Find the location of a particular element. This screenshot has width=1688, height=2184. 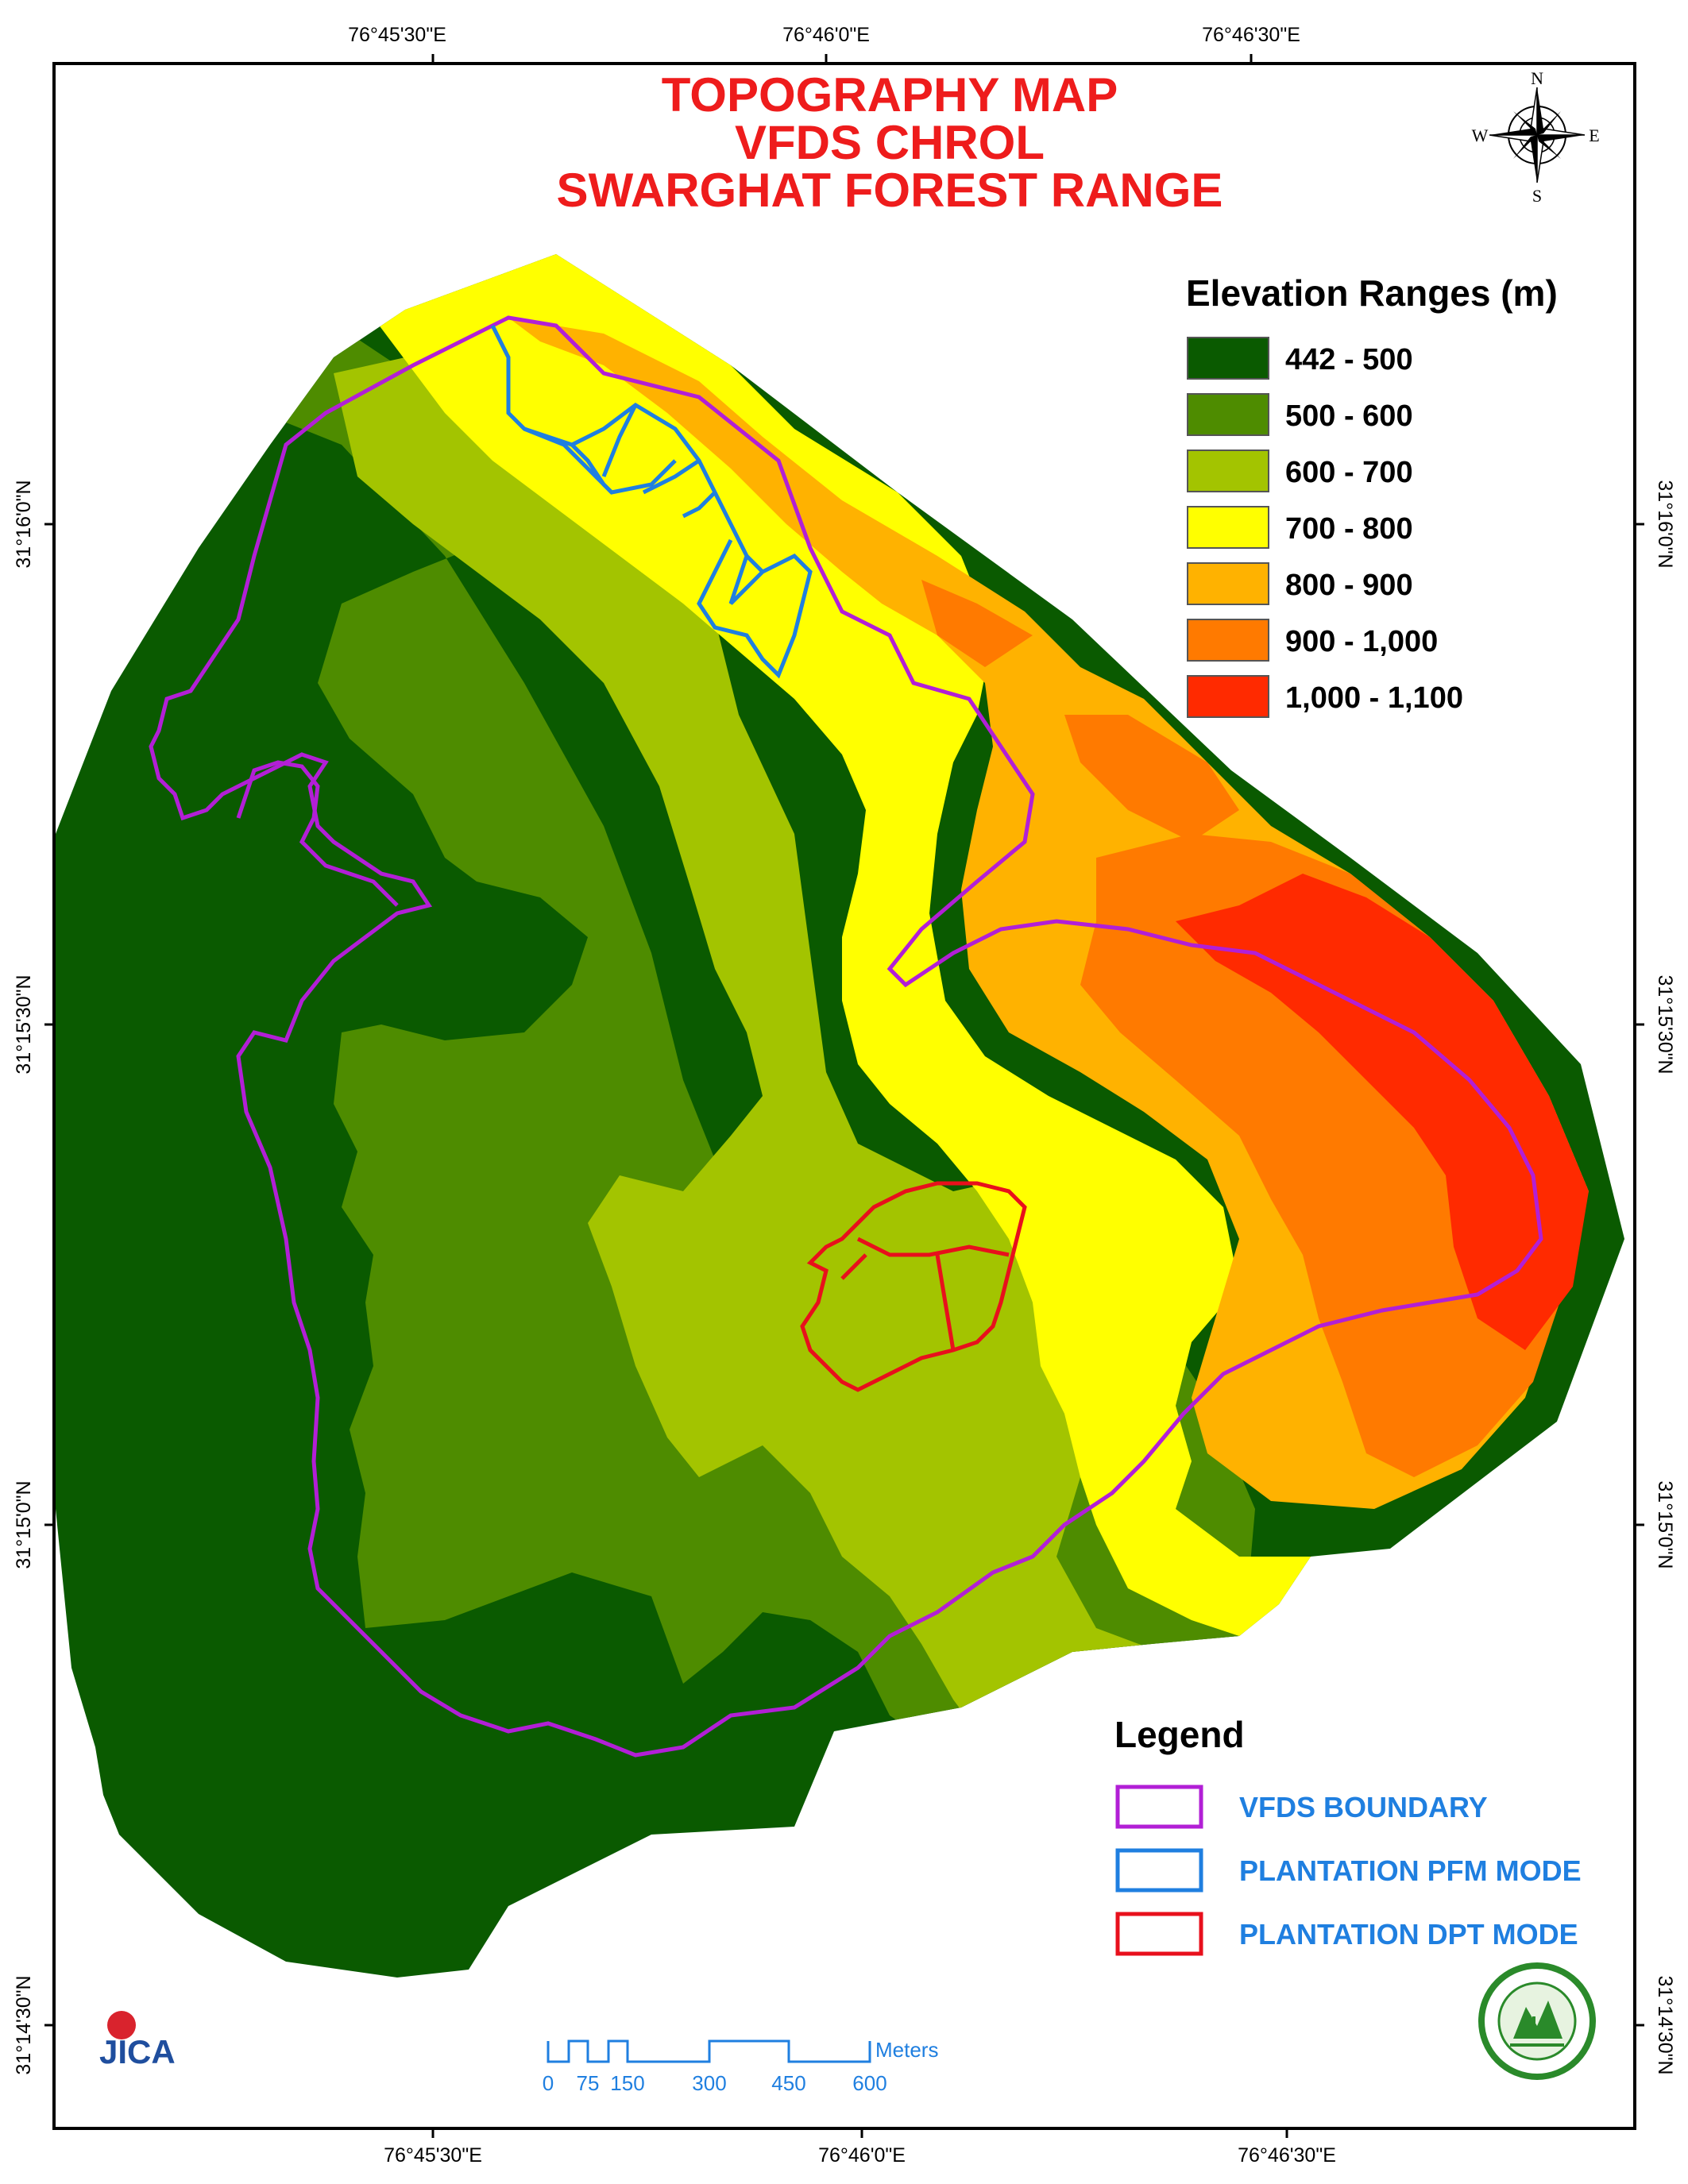

graticule-left-2: 31°15'30"N is located at coordinates (24, 1024).